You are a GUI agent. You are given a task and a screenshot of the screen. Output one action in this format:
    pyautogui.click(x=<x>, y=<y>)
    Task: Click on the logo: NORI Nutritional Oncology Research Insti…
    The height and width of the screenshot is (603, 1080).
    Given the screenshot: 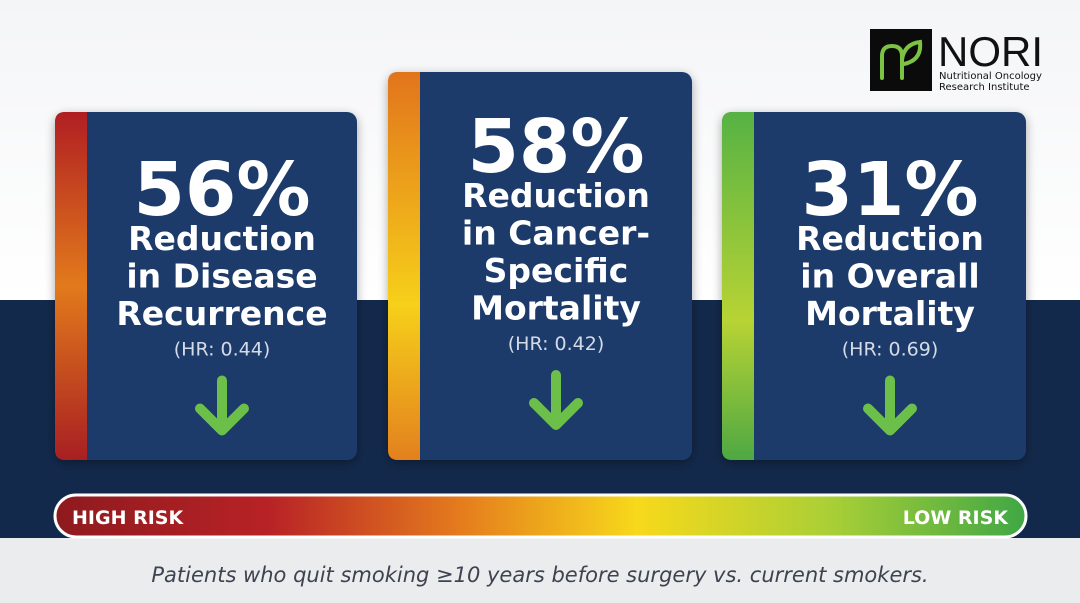 What is the action you would take?
    pyautogui.click(x=956, y=60)
    